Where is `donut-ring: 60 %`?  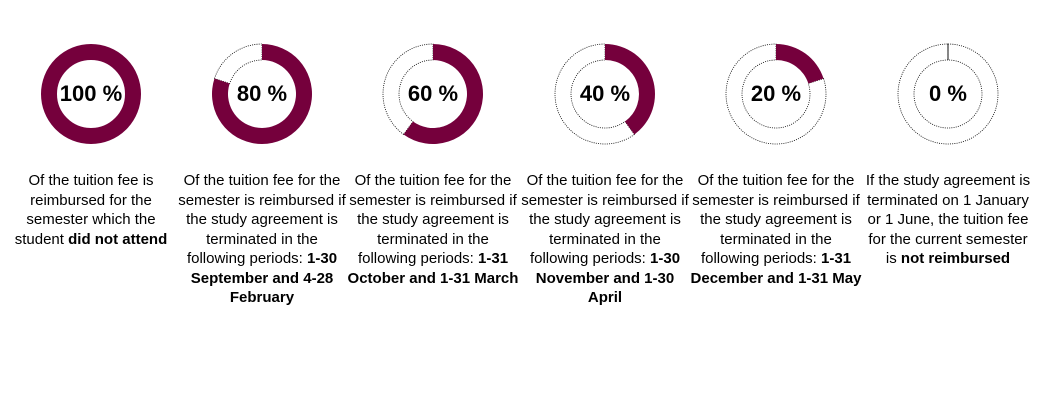 donut-ring: 60 % is located at coordinates (432, 93).